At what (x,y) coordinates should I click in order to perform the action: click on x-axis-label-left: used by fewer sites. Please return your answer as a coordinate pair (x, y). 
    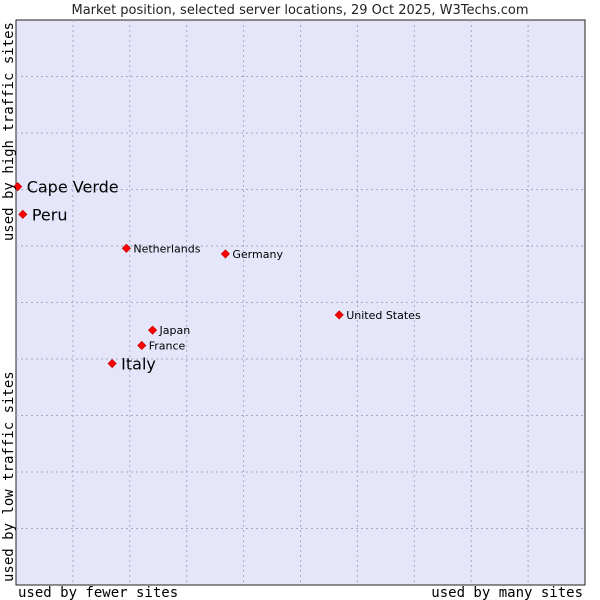
    Looking at the image, I should click on (98, 592).